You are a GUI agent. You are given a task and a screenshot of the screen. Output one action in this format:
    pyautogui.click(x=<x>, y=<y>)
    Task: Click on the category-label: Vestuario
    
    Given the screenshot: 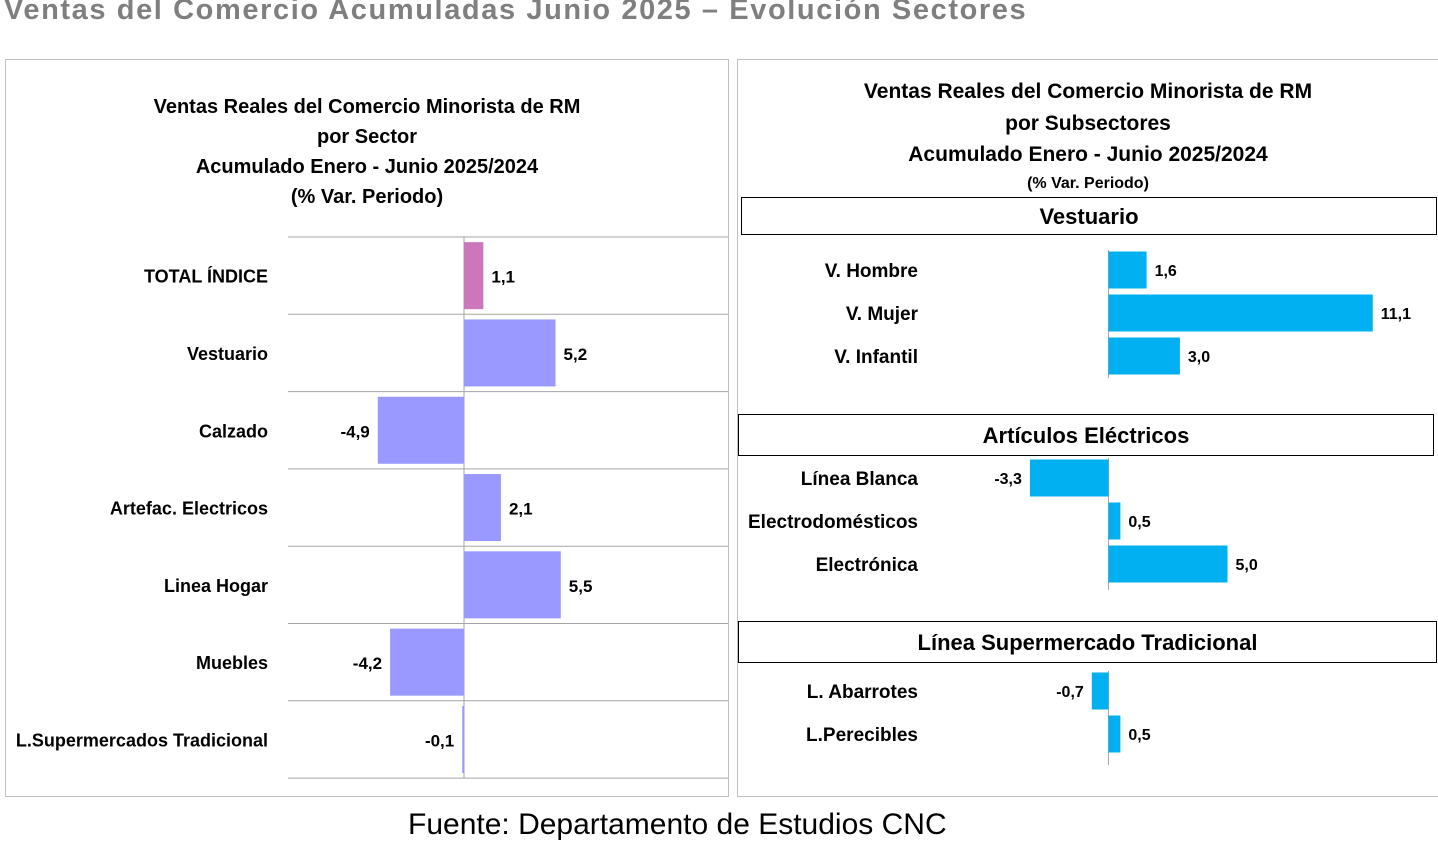 What is the action you would take?
    pyautogui.click(x=227, y=354)
    